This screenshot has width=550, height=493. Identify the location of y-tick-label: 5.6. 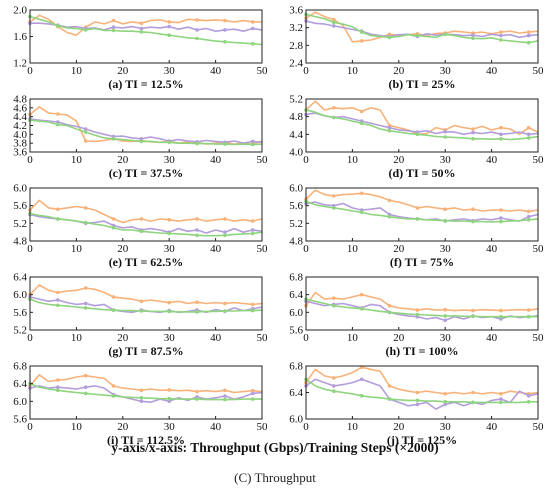
(20, 313).